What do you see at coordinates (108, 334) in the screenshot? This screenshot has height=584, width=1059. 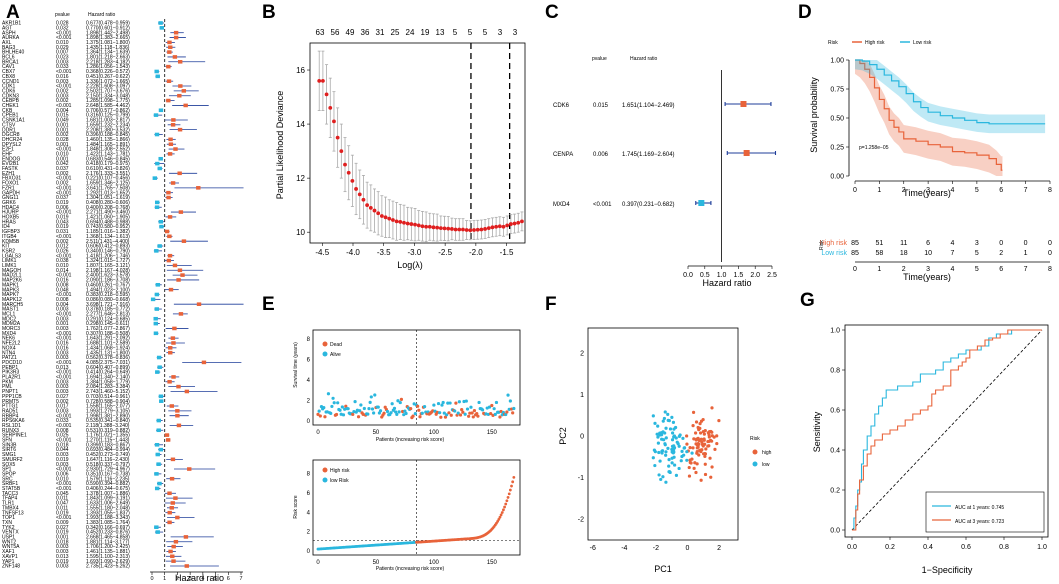 I see `a-hr-text: 0.307(0.188−0.508)` at bounding box center [108, 334].